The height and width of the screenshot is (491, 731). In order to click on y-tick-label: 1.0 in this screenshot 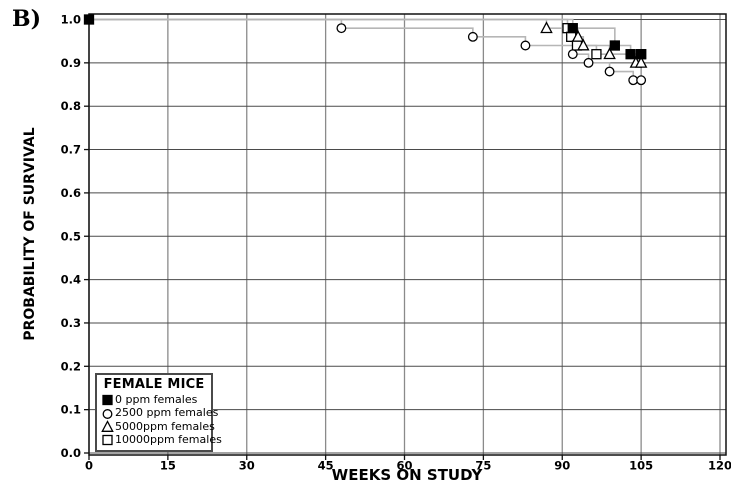, I will do `click(71, 20)`.